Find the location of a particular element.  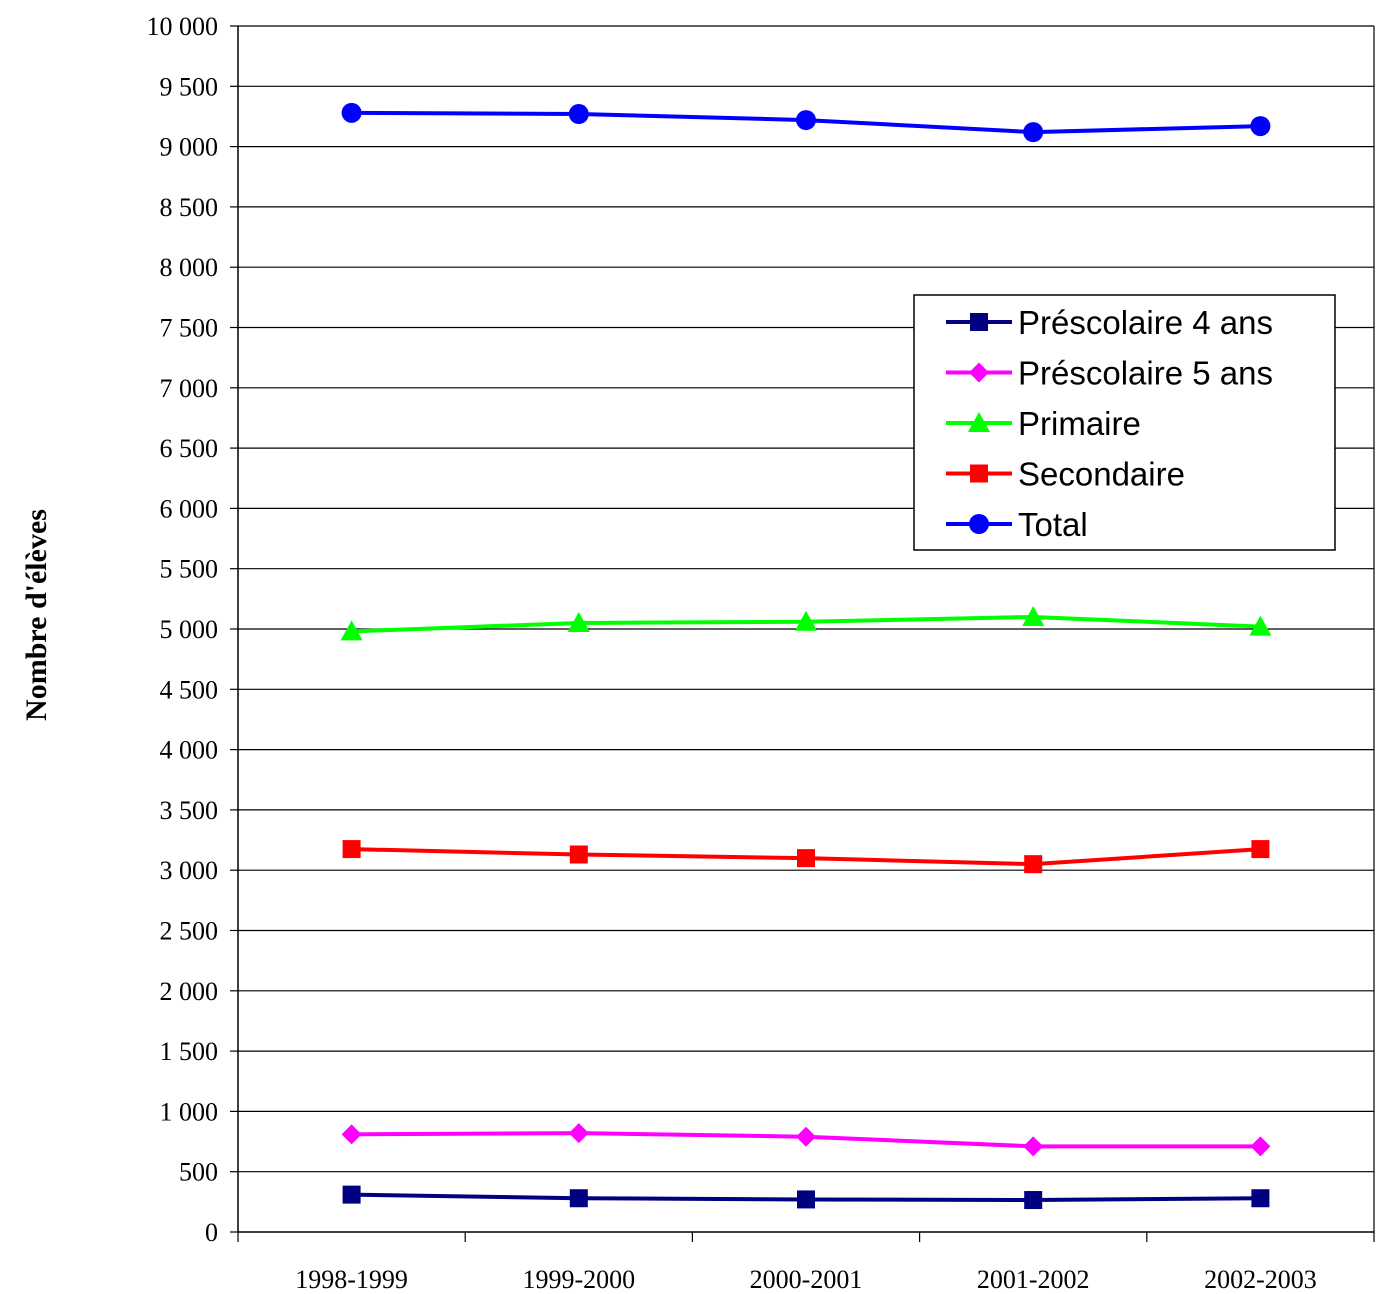

y-tick-label: 9 500 is located at coordinates (189, 86).